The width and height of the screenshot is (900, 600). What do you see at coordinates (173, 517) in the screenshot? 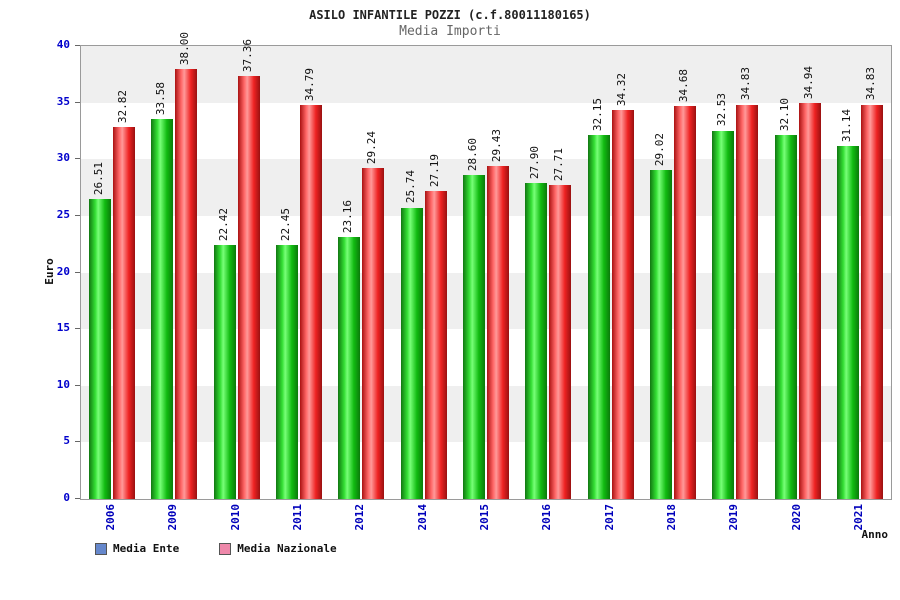
I see `x-tick-label: 2009` at bounding box center [173, 517].